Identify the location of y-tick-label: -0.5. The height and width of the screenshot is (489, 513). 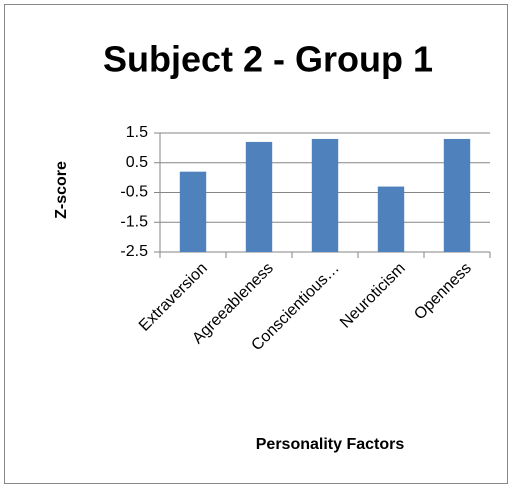
(134, 192).